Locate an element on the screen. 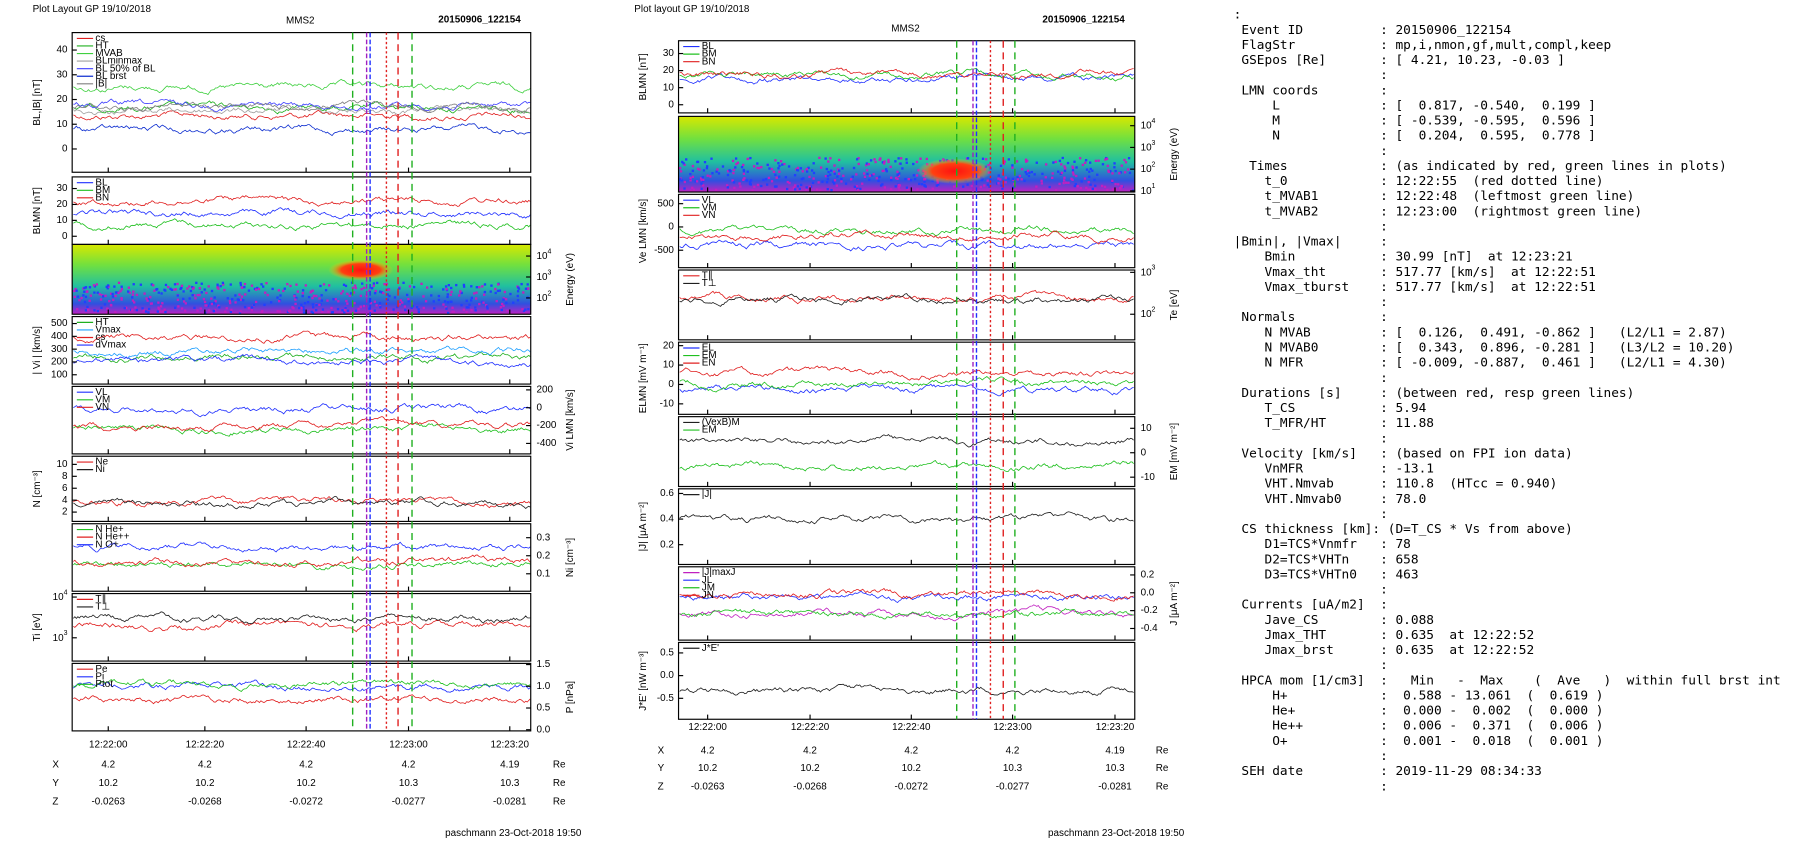  axis-label: ELMN [mV m⁻¹] is located at coordinates (643, 378).